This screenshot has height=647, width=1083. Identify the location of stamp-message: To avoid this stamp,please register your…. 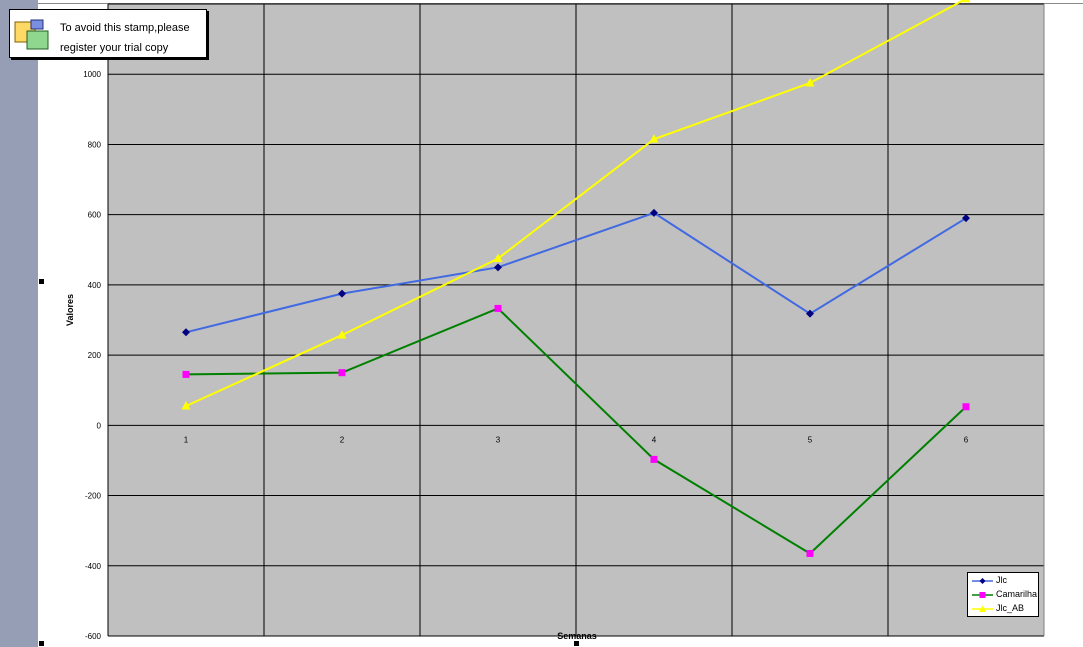
(132, 38).